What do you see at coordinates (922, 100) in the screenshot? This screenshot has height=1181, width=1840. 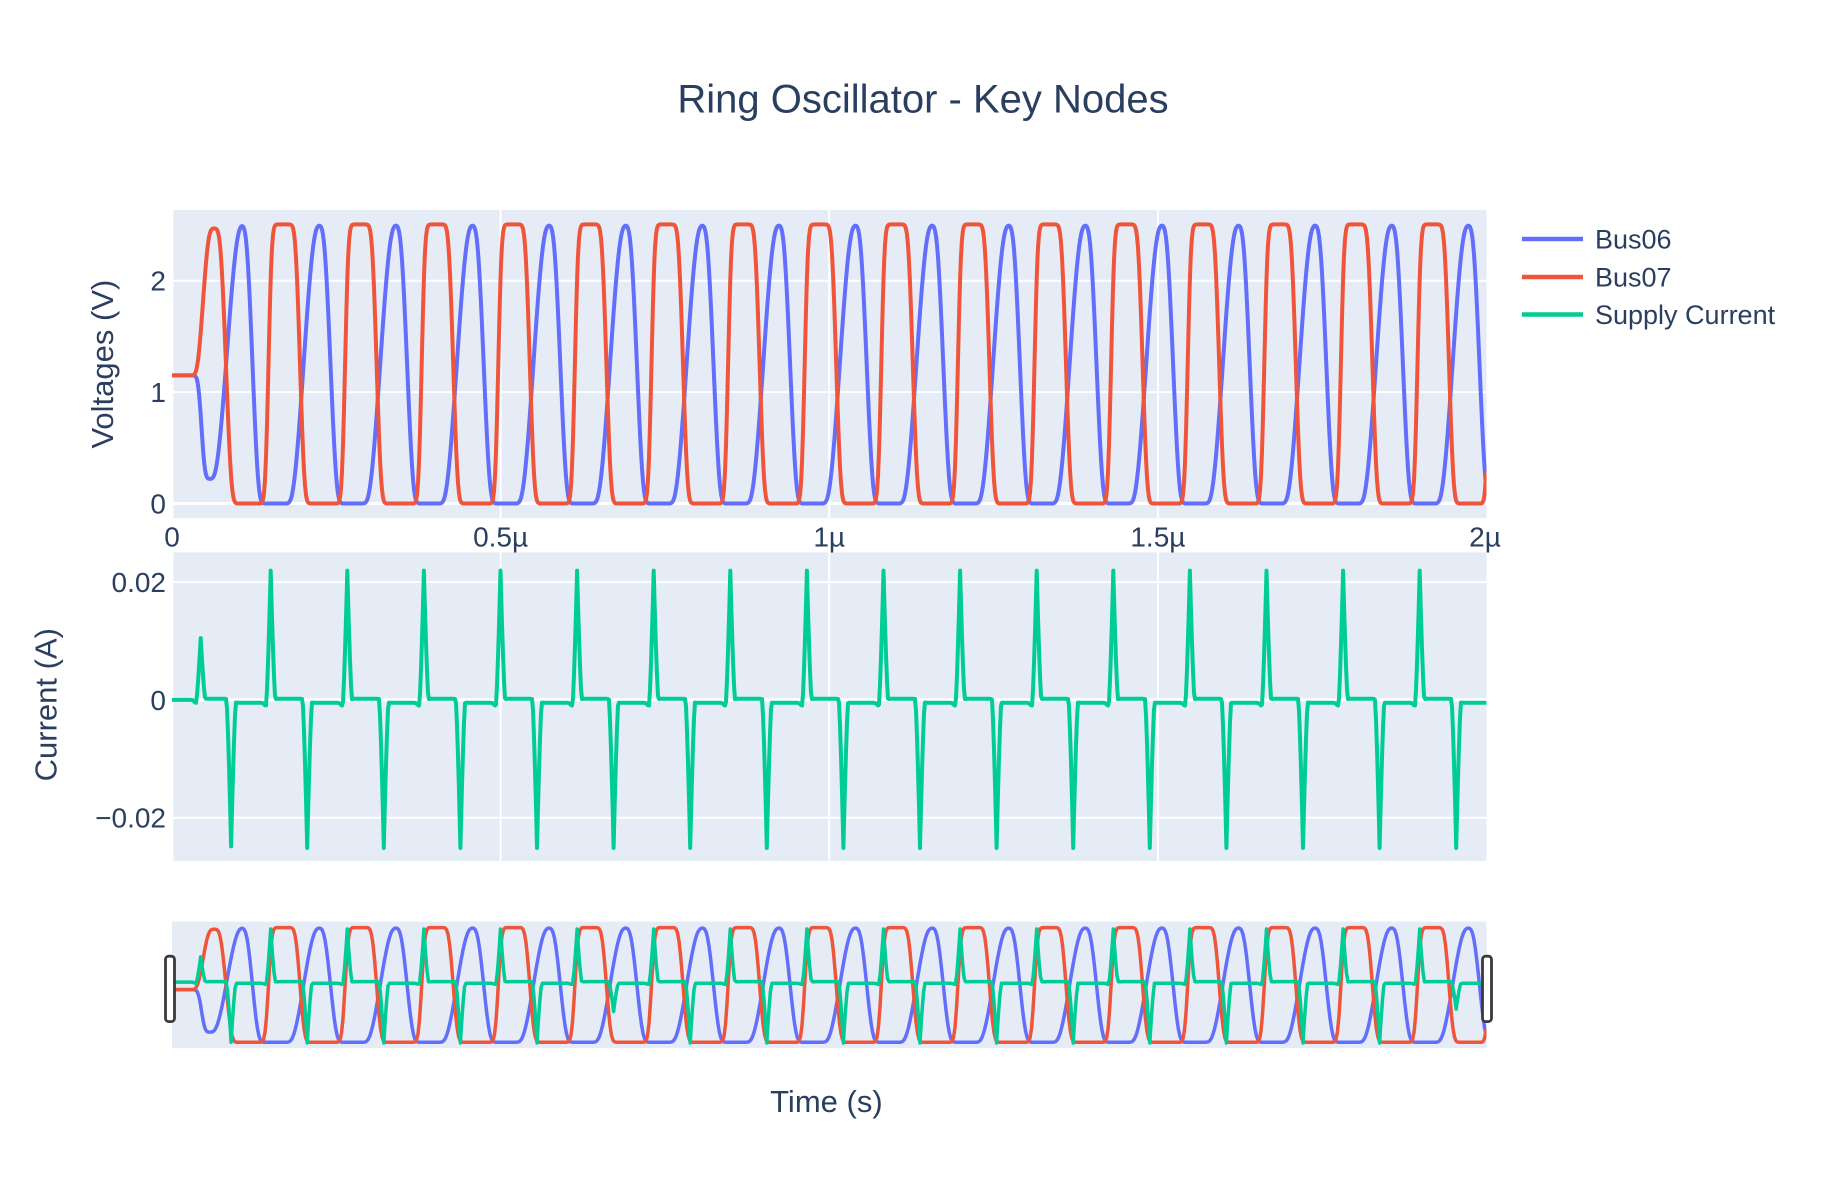 I see `svg-text: Ring Oscillator - Key Nodes` at bounding box center [922, 100].